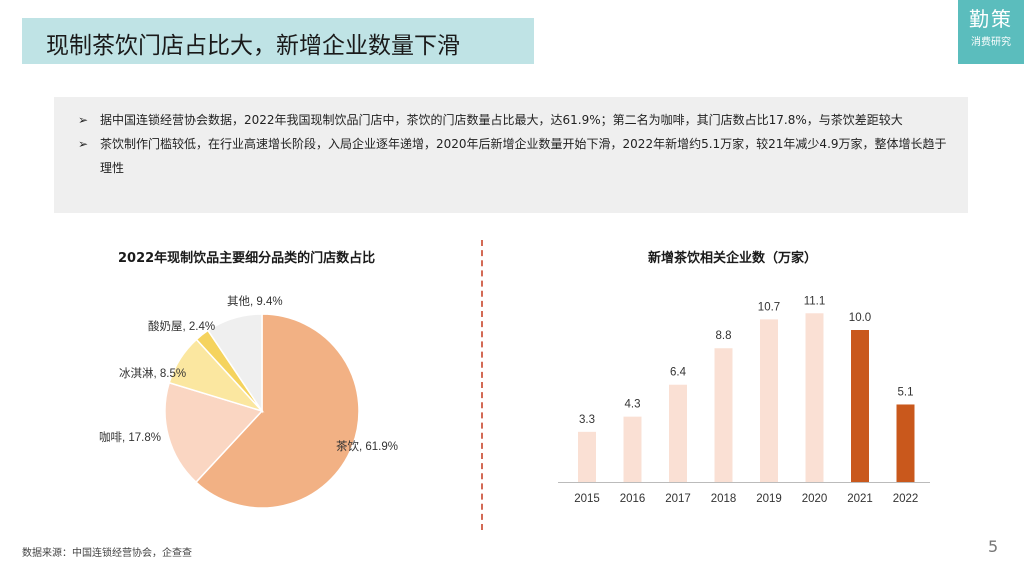 The height and width of the screenshot is (576, 1024). What do you see at coordinates (152, 373) in the screenshot?
I see `pie-data-label: 冰淇淋, 8.5%` at bounding box center [152, 373].